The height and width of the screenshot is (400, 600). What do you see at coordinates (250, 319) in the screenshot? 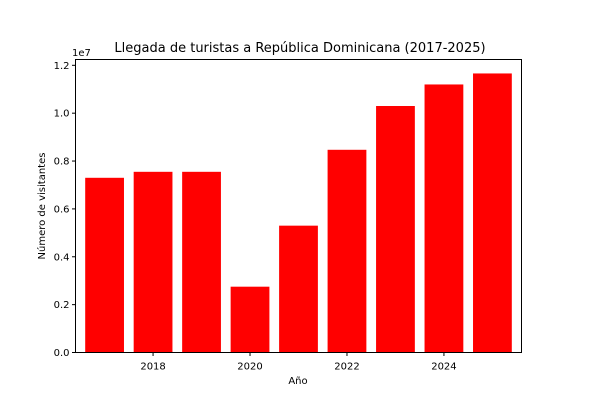
I see `bar-2020` at bounding box center [250, 319].